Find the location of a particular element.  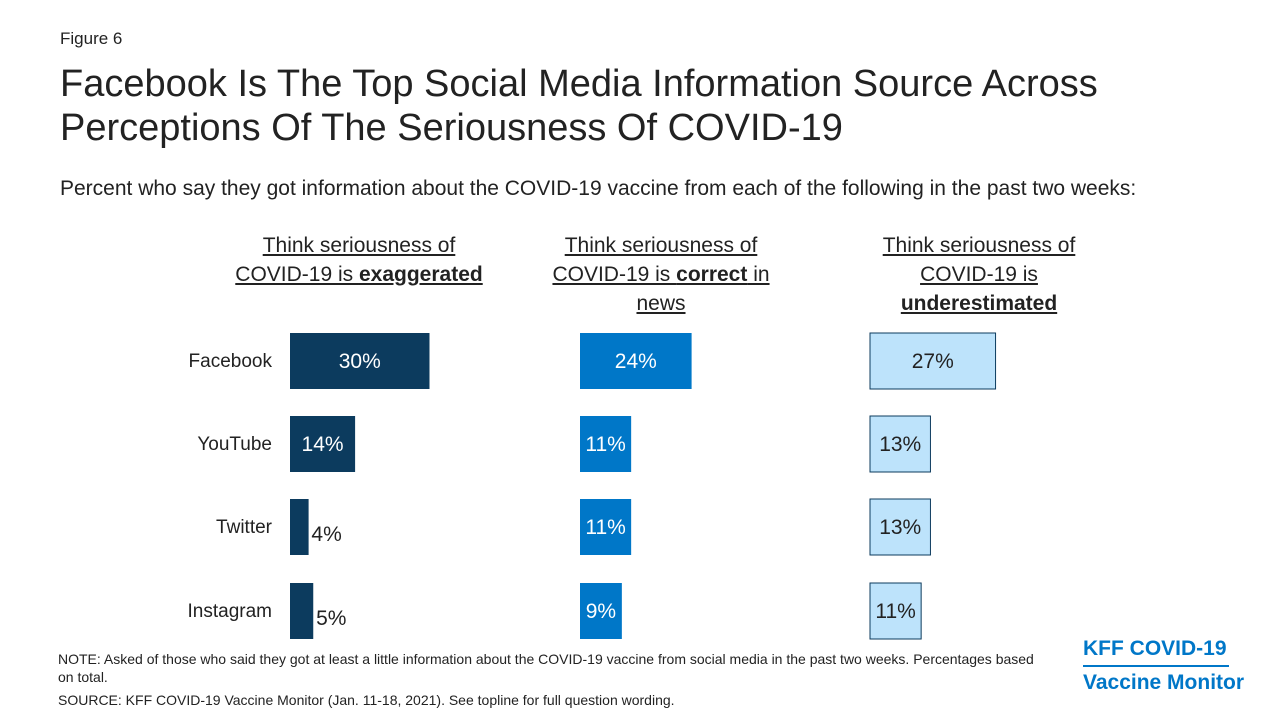

bar-exaggerated-youtube is located at coordinates (323, 444).